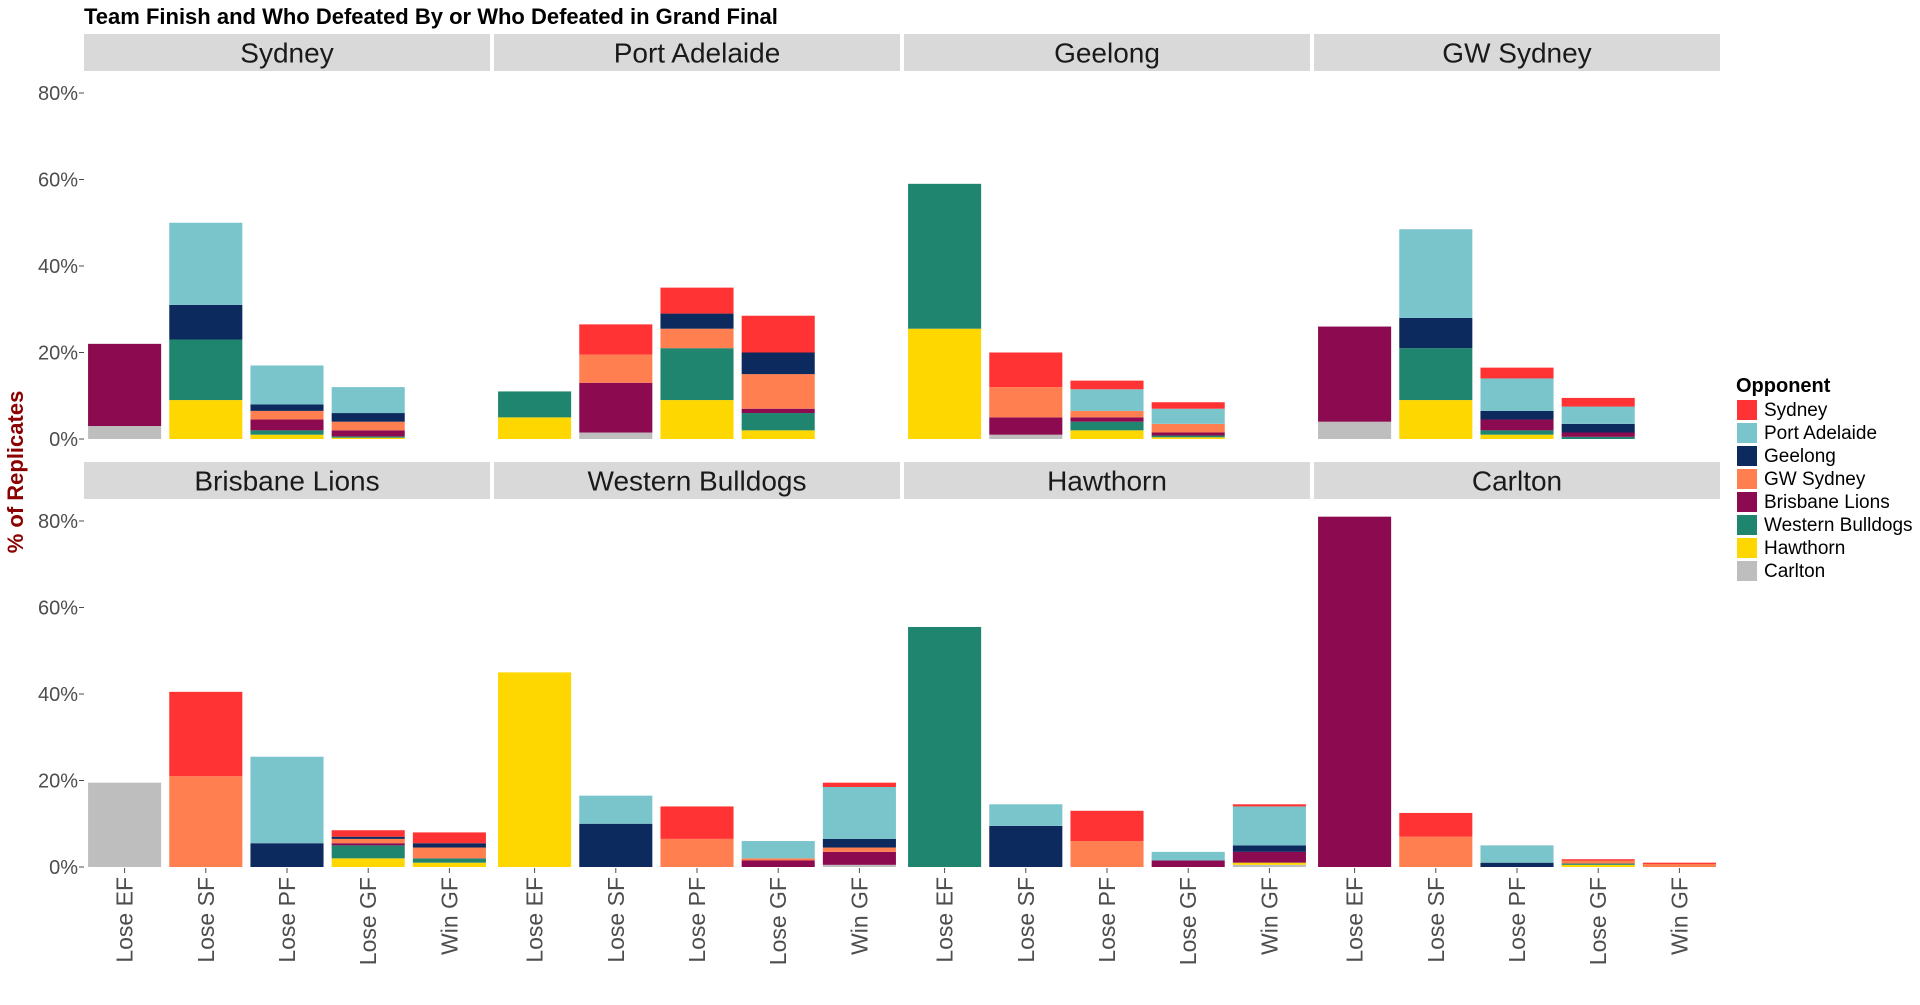  Describe the element at coordinates (1026, 920) in the screenshot. I see `x-tick-label: Lose SF` at that location.